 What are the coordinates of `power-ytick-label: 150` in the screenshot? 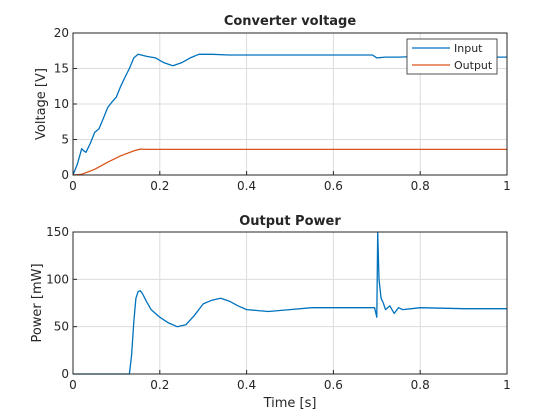 It's located at (57, 232).